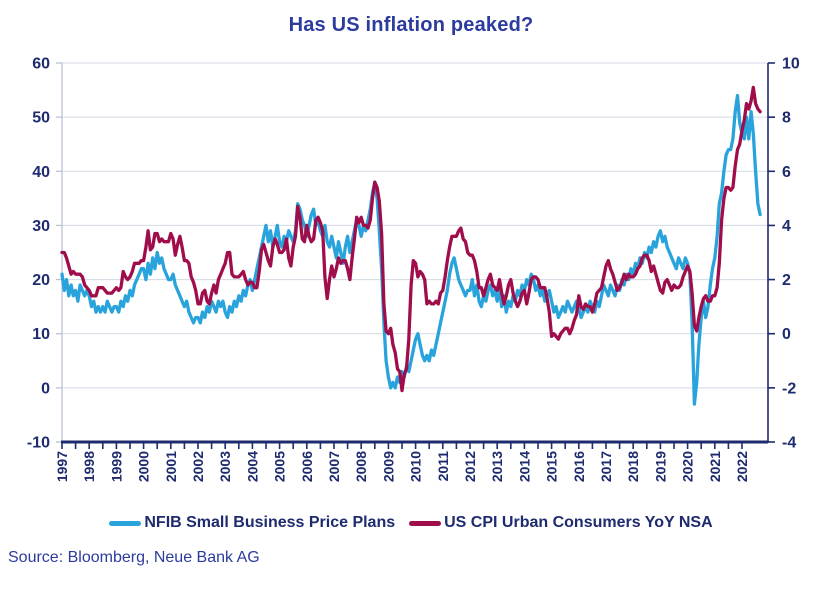 The height and width of the screenshot is (593, 822). What do you see at coordinates (715, 466) in the screenshot?
I see `x-axis-tick-label: 2021` at bounding box center [715, 466].